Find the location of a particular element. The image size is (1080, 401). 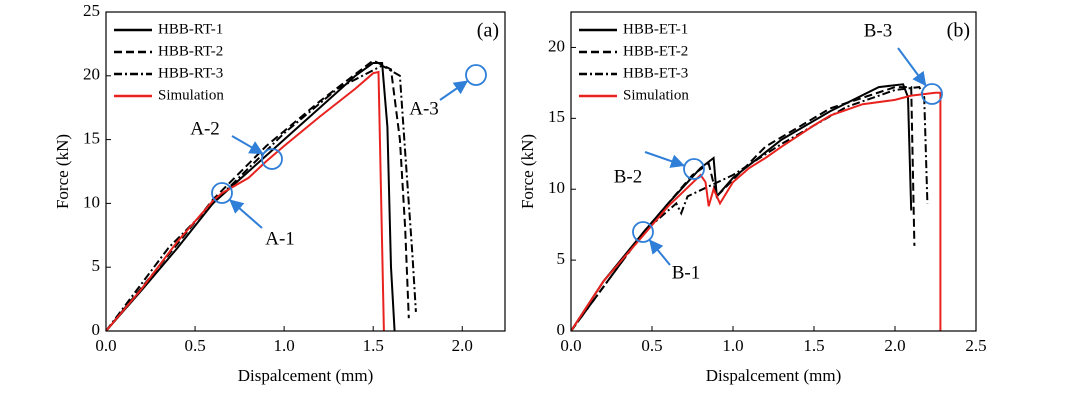

annotation-label: B-2 is located at coordinates (628, 176).